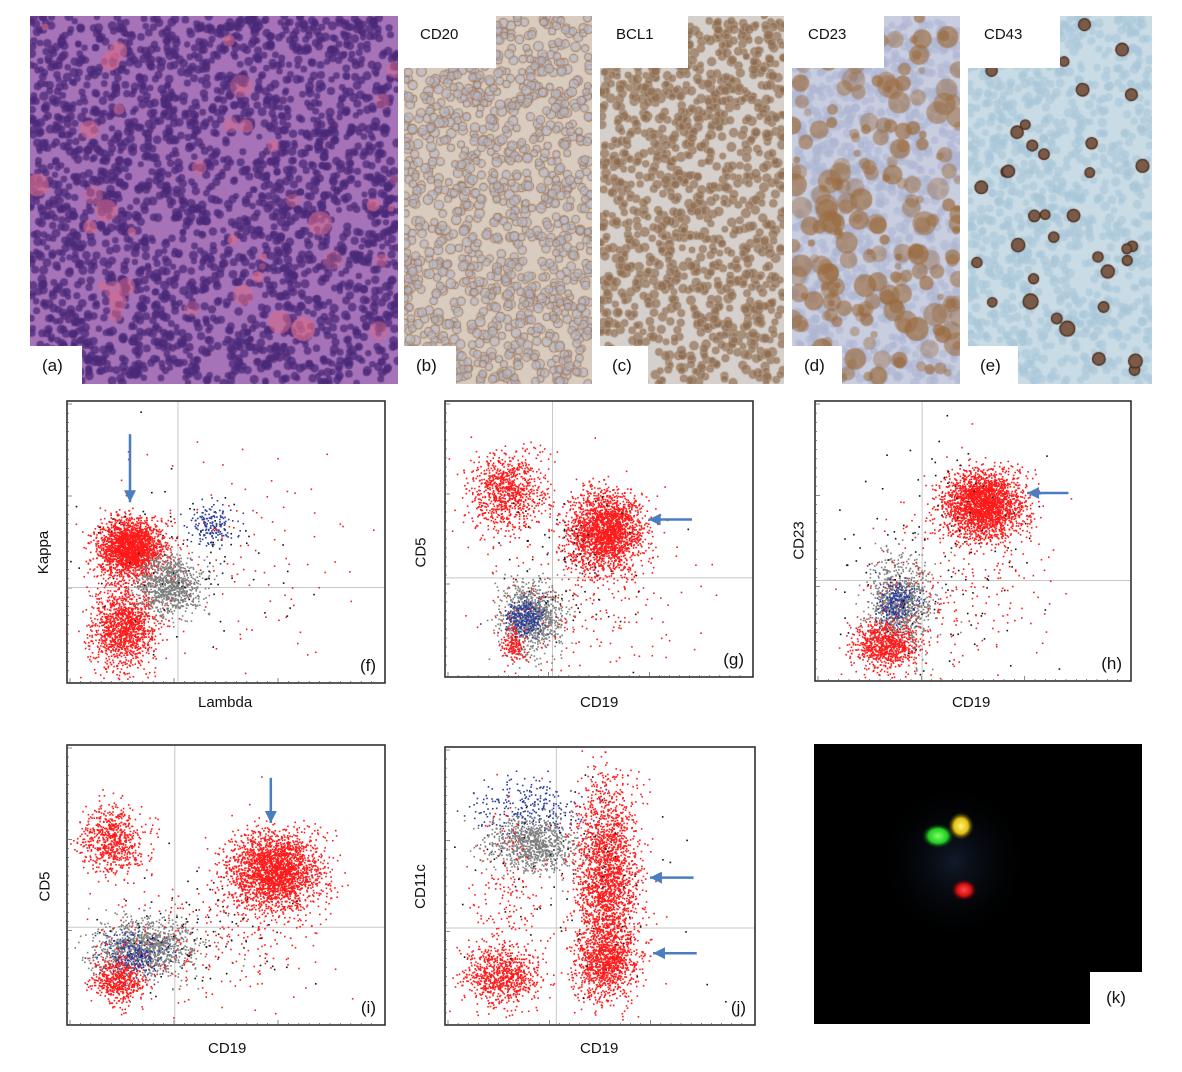 The height and width of the screenshot is (1072, 1182). What do you see at coordinates (426, 366) in the screenshot?
I see `panel-letter-text: (b)` at bounding box center [426, 366].